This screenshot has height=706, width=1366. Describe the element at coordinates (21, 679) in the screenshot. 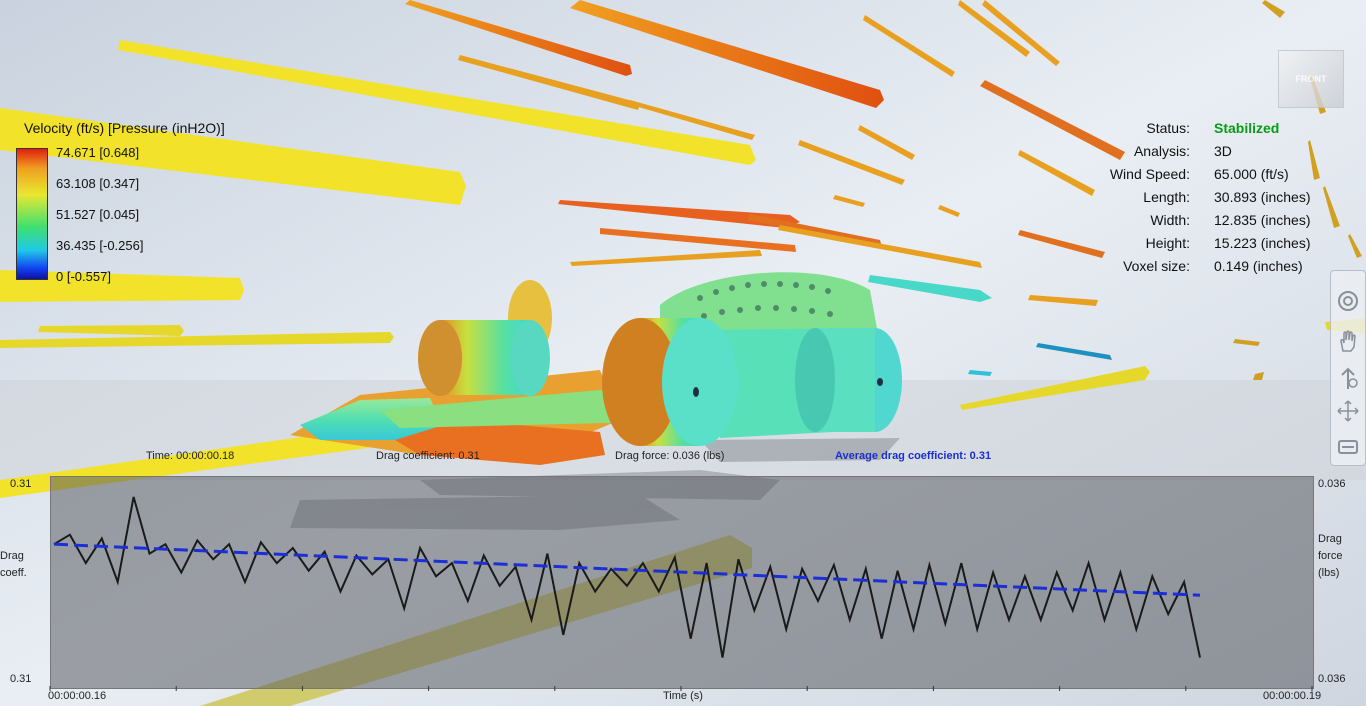

I see `left-axis-min: 0.31` at that location.